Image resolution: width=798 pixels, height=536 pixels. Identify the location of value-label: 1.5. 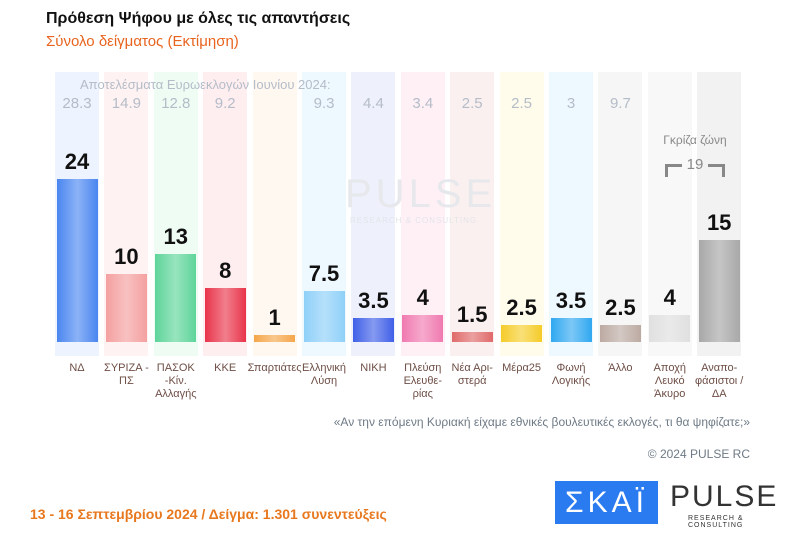
(472, 314).